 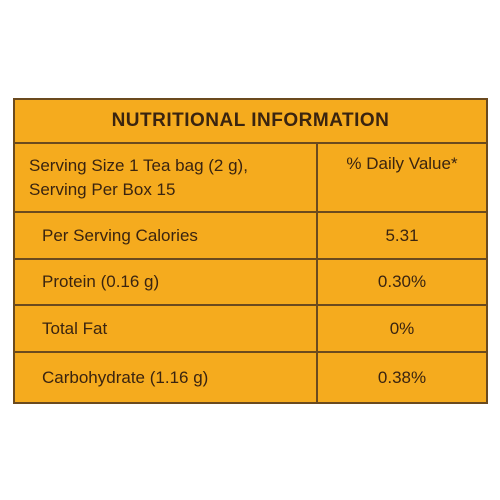 I want to click on table-row: Carbohydrate (1.16 g) 0.38%, so click(x=250, y=377).